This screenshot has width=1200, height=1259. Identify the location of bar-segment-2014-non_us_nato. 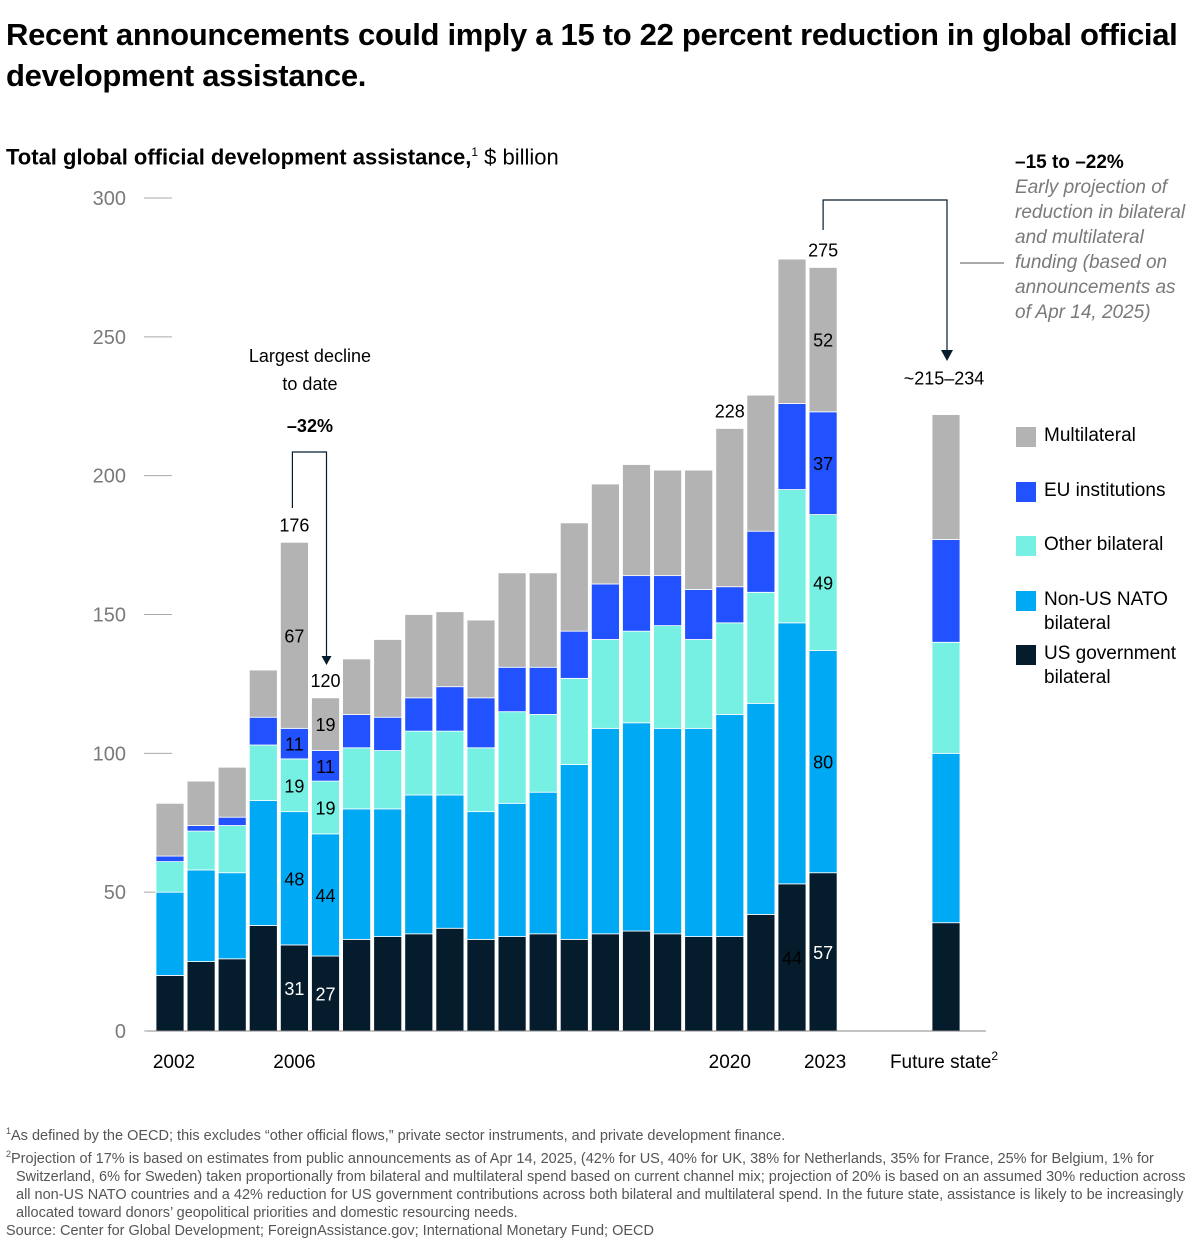
(543, 863).